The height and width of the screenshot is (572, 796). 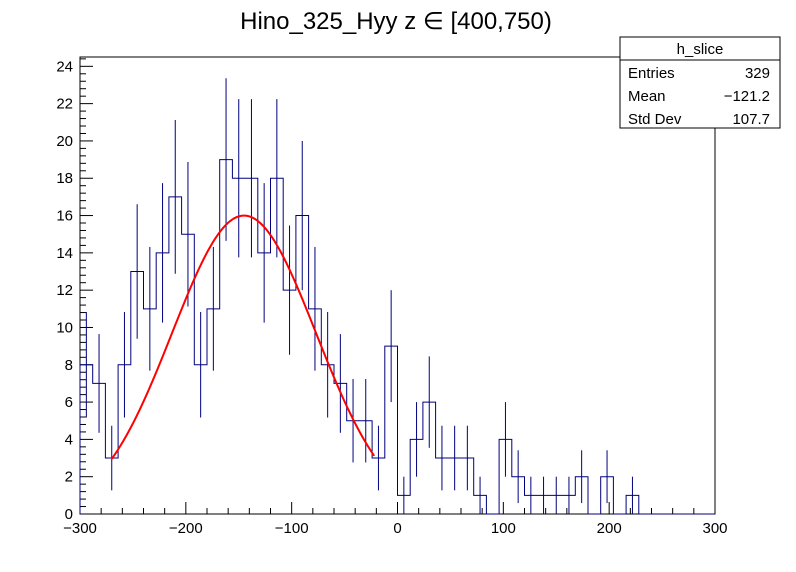 What do you see at coordinates (655, 119) in the screenshot?
I see `stats-stddev-label: Std Dev` at bounding box center [655, 119].